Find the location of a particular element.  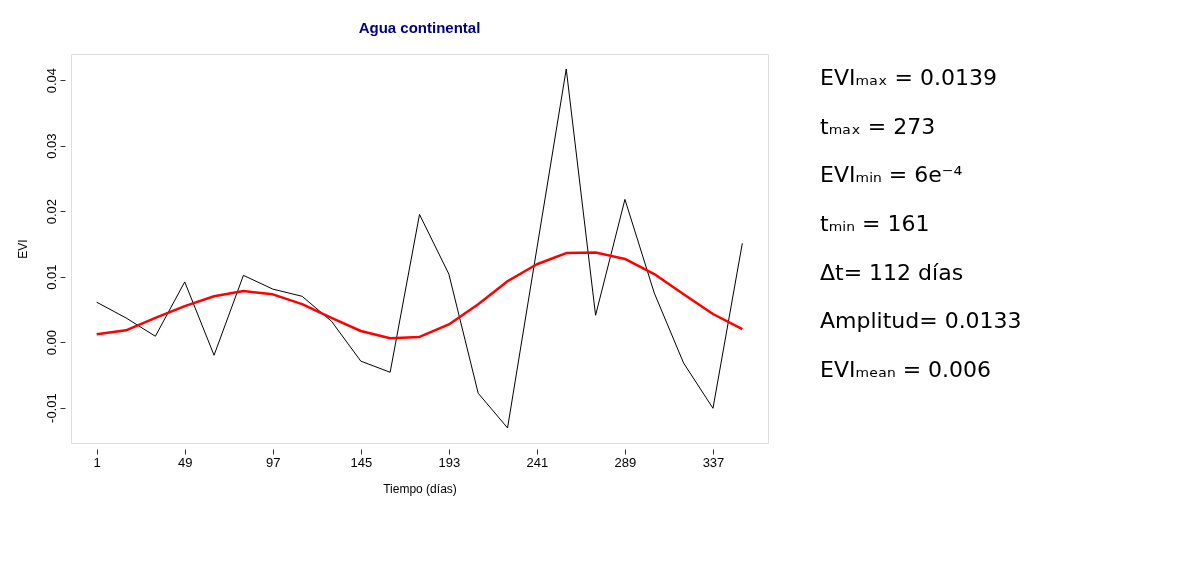

text: EVIₘₐₓ = 0.0139 is located at coordinates (908, 78).